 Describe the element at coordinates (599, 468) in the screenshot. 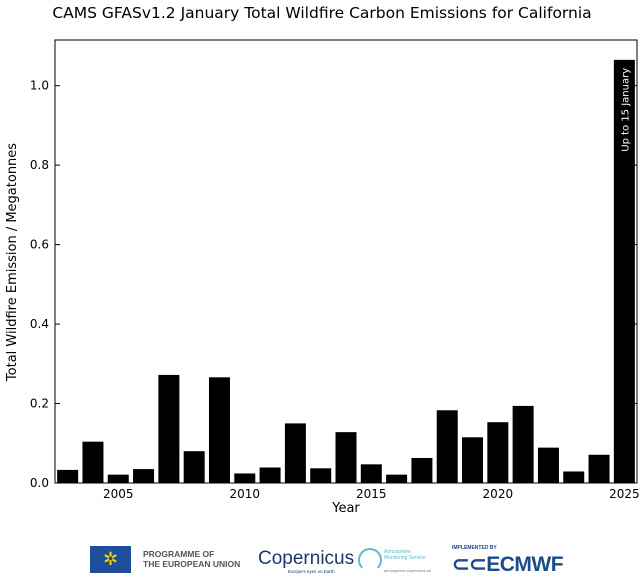

I see `bar-2024` at that location.